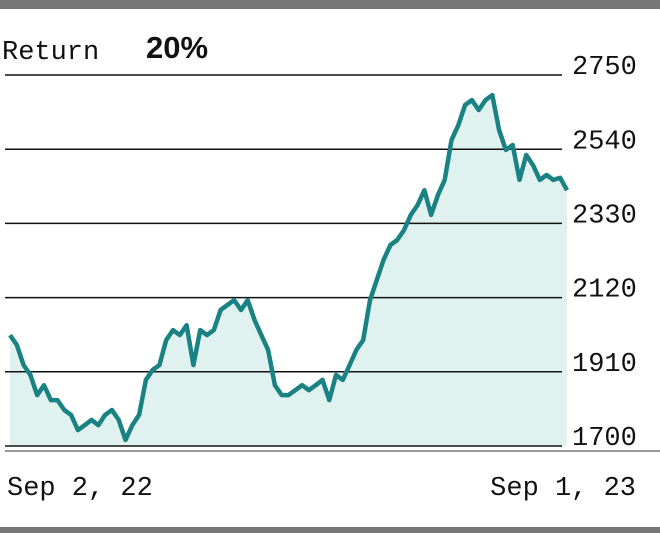 This screenshot has height=533, width=660. I want to click on x-tick-label: Sep 1, 23, so click(563, 489).